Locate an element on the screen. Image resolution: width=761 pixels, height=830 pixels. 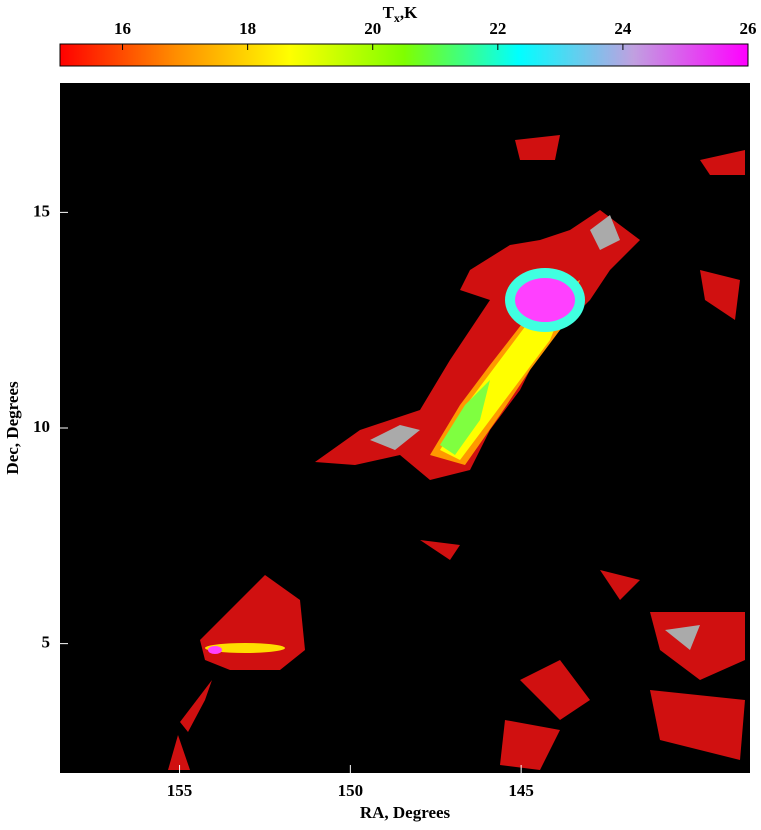
y-tick-label: 10 is located at coordinates (41, 426).